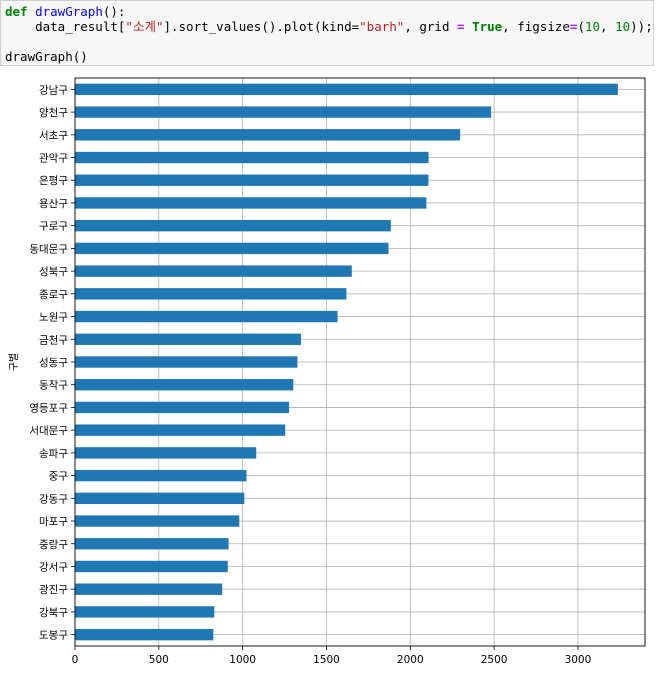  Describe the element at coordinates (53, 454) in the screenshot. I see `y-tick-label: 송파구` at that location.